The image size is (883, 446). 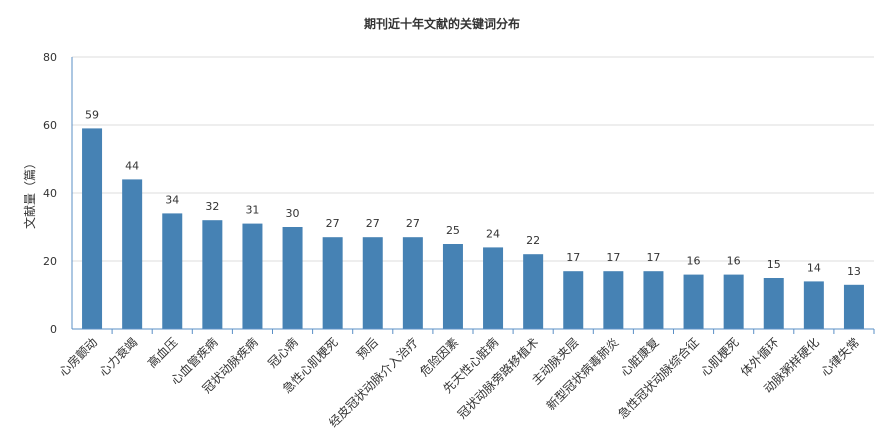 I want to click on data-label: 15, so click(x=774, y=264).